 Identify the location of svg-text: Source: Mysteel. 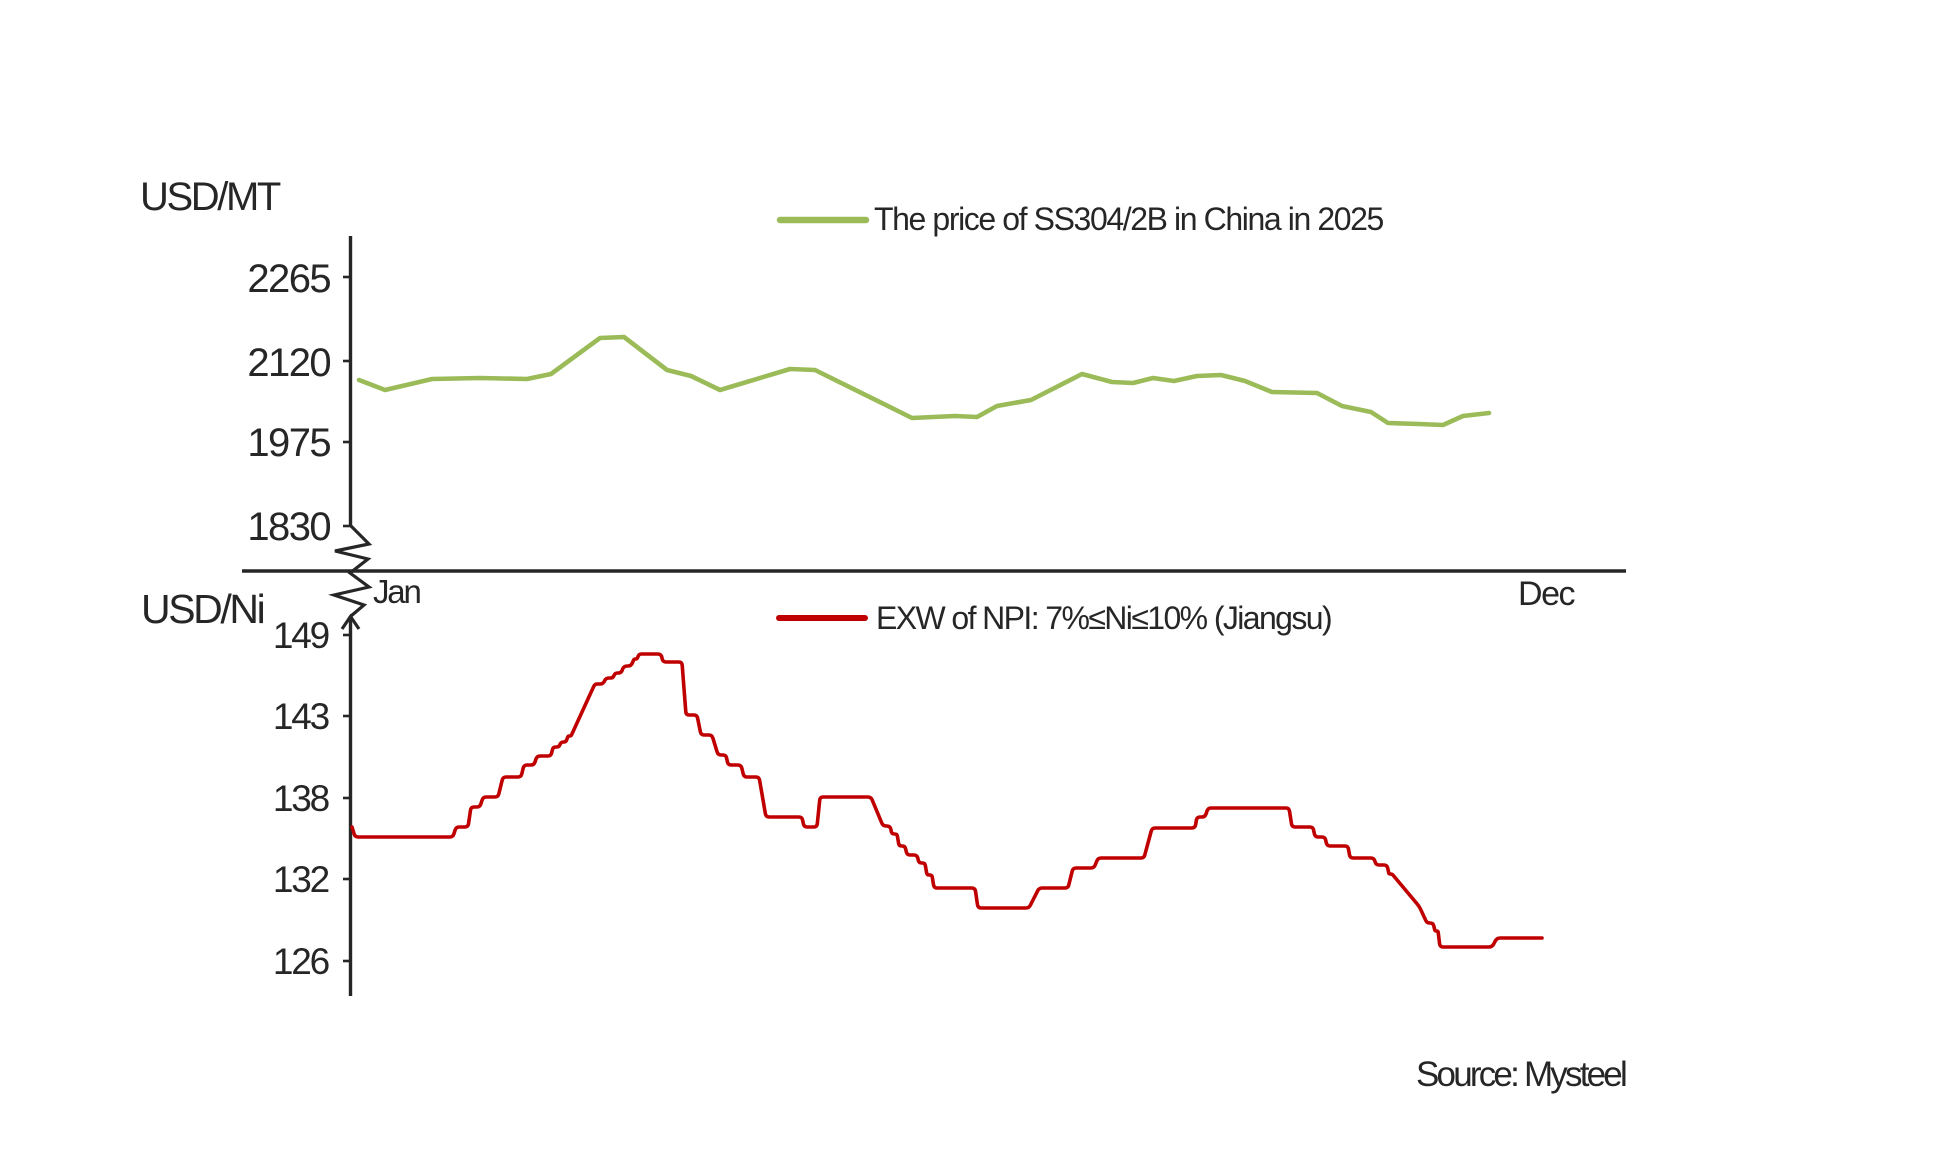
(1521, 1074).